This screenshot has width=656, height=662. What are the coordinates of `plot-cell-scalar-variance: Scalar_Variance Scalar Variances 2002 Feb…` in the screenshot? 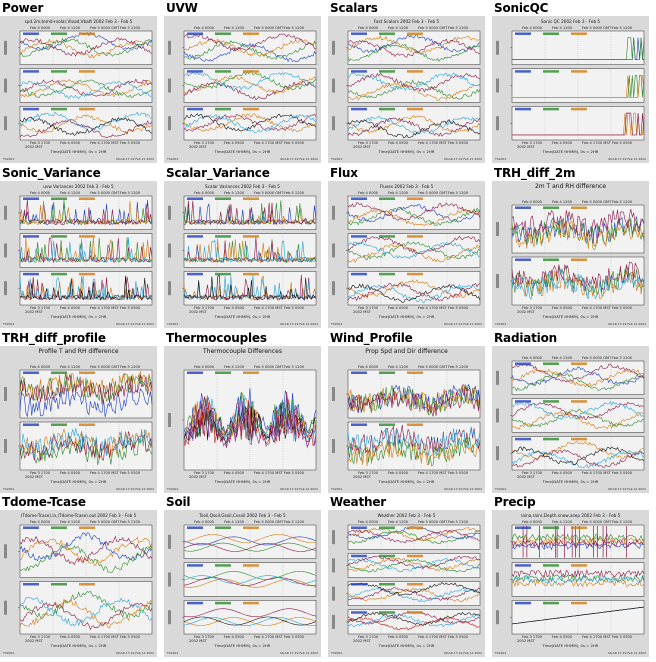 It's located at (244, 246).